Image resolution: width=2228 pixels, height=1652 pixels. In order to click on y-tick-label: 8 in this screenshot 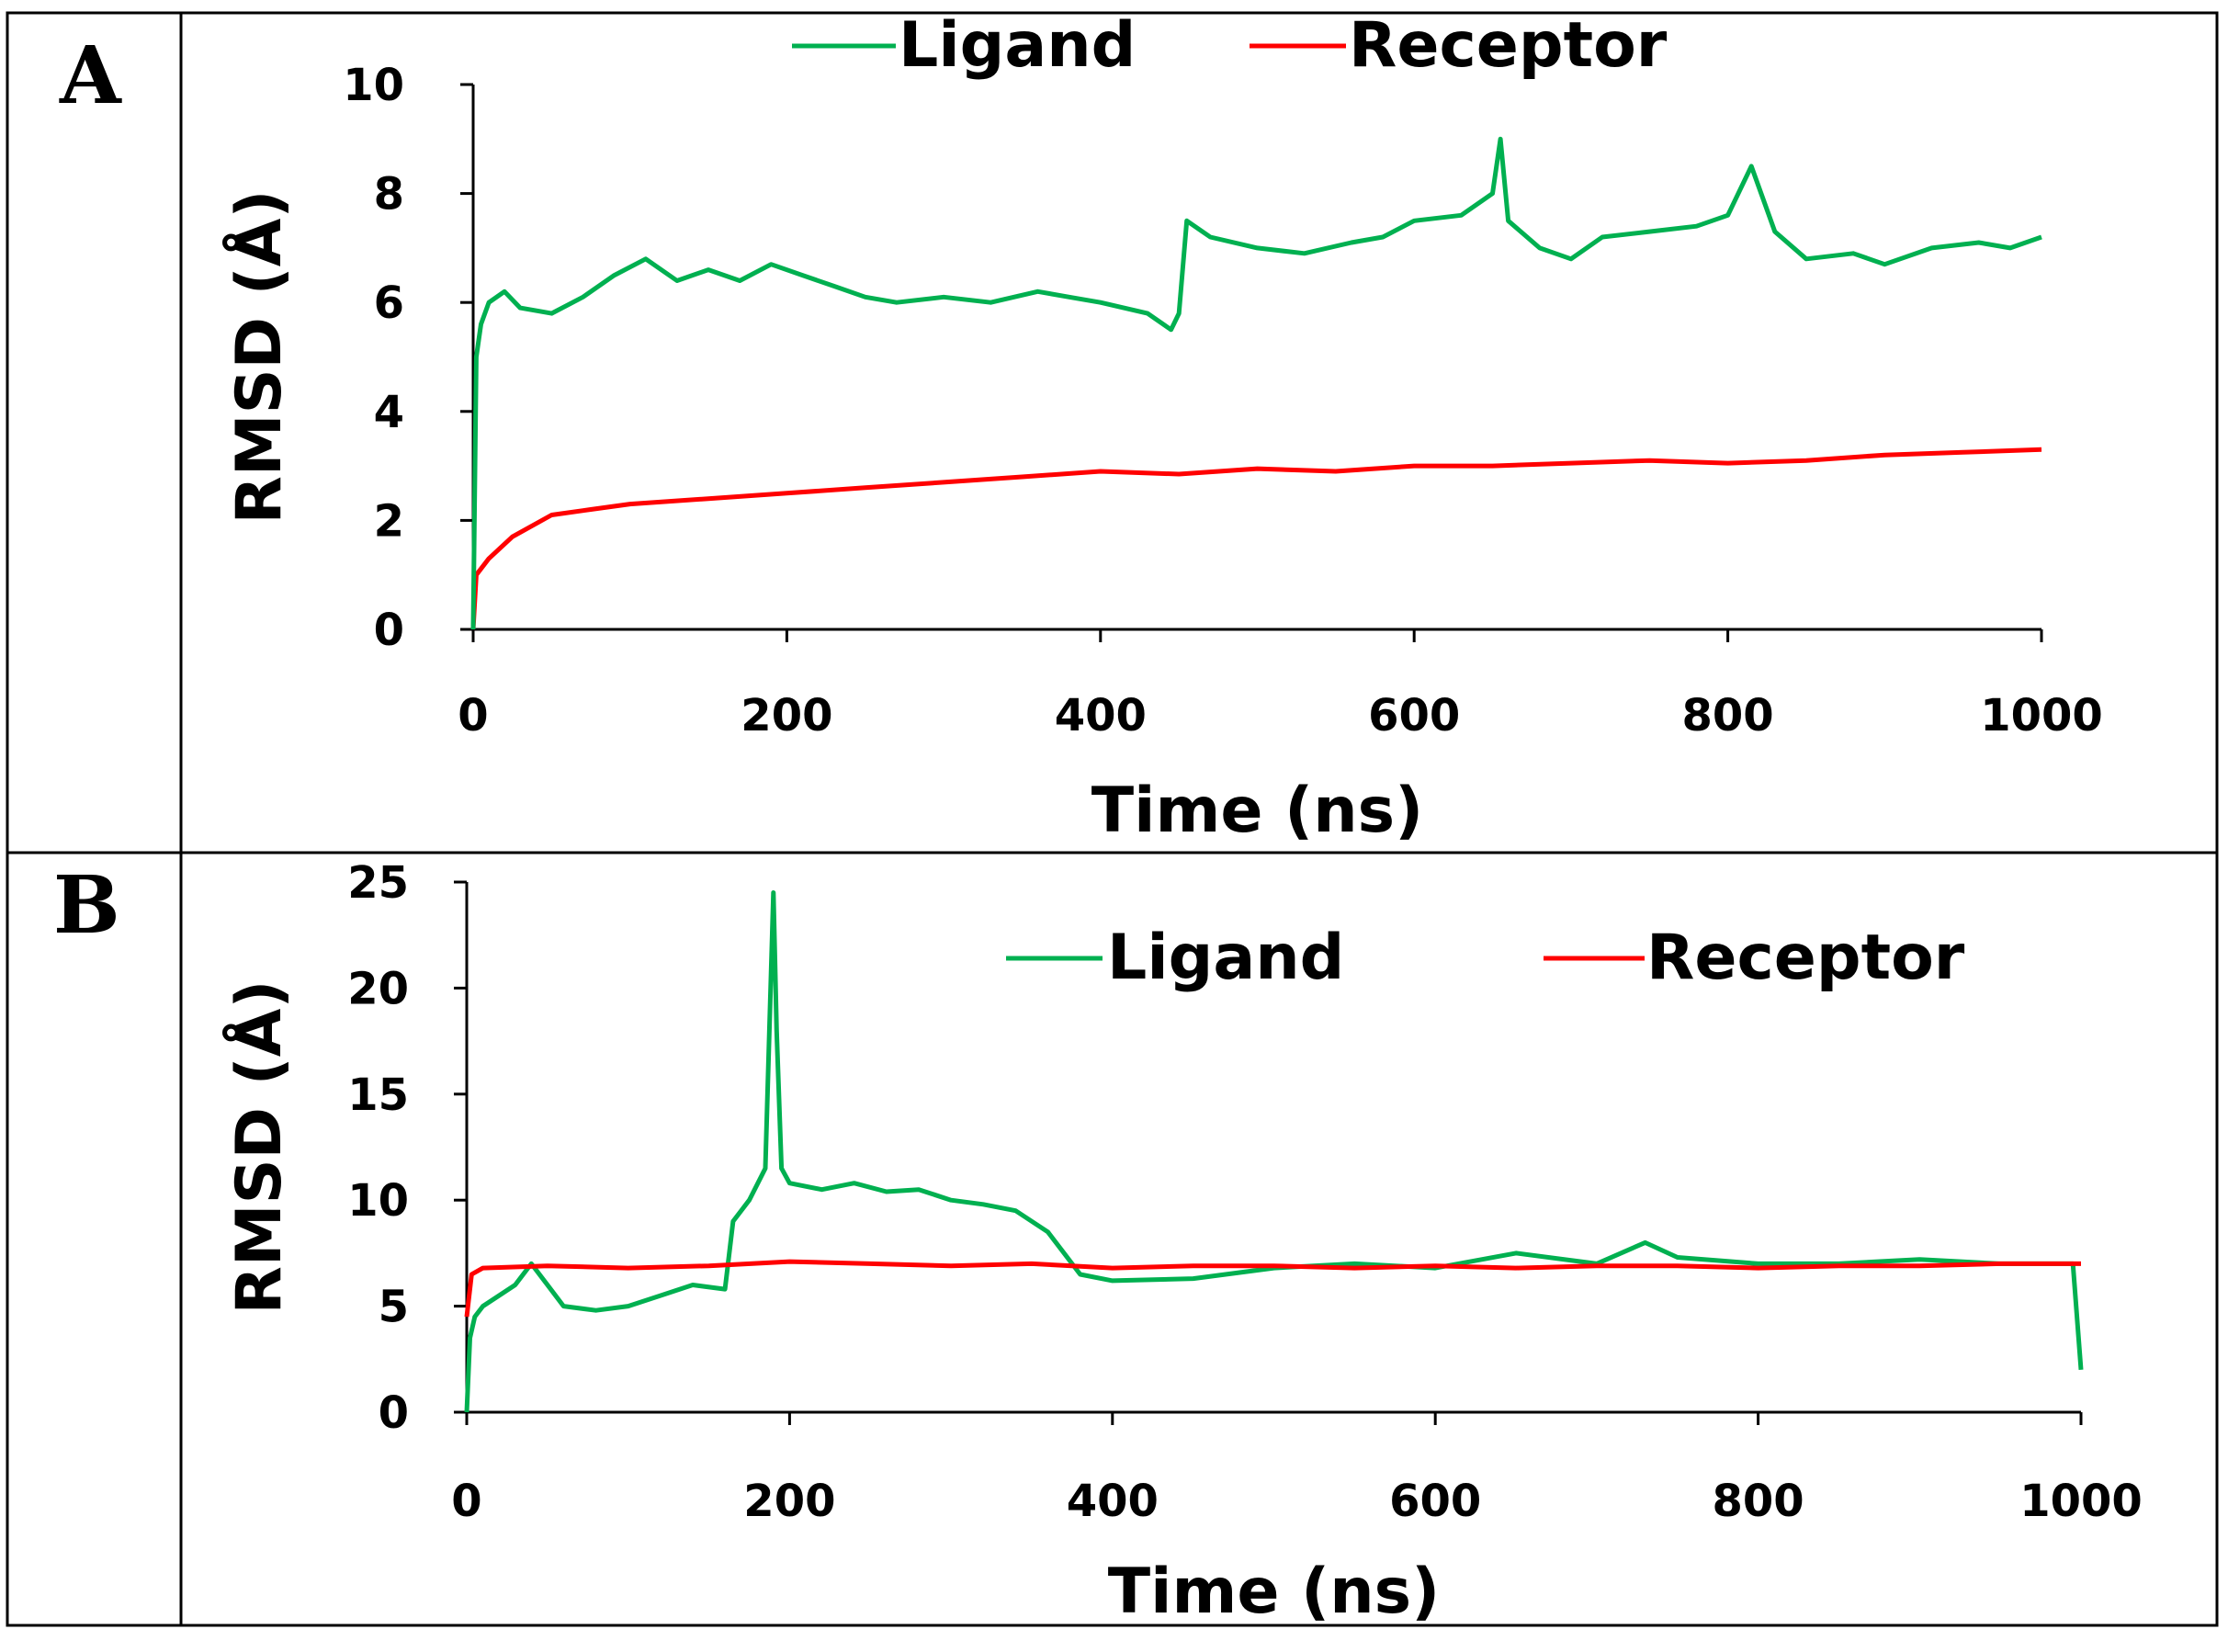, I will do `click(389, 195)`.